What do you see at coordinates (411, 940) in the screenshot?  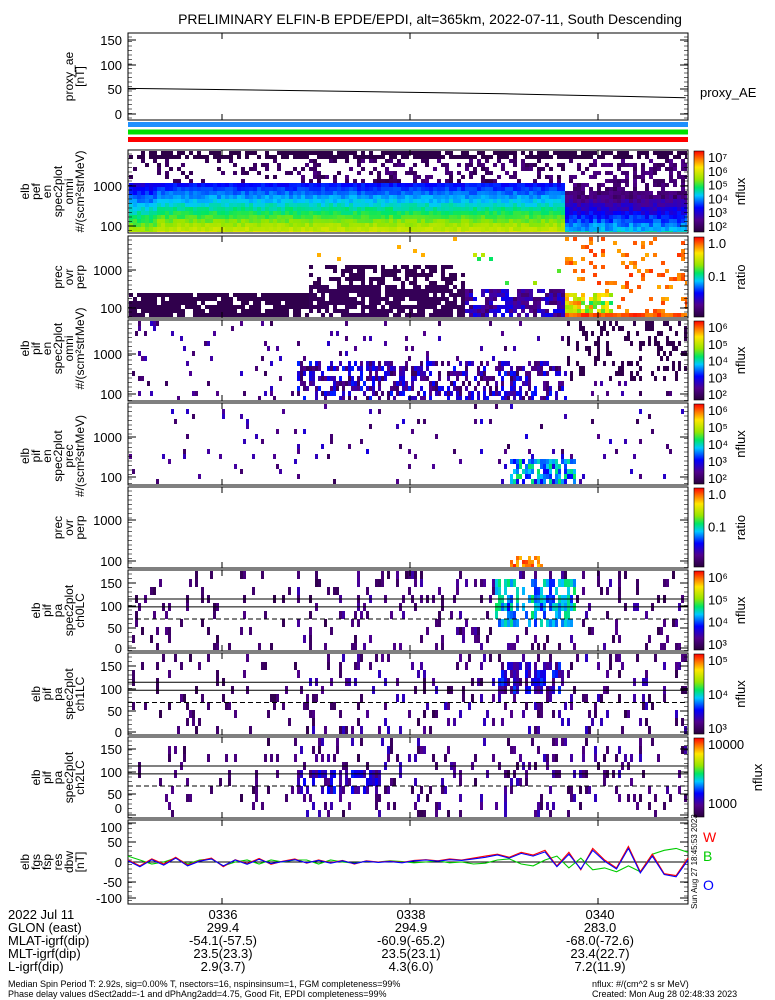 I see `ephemeris-value: -60.9(-65.2)` at bounding box center [411, 940].